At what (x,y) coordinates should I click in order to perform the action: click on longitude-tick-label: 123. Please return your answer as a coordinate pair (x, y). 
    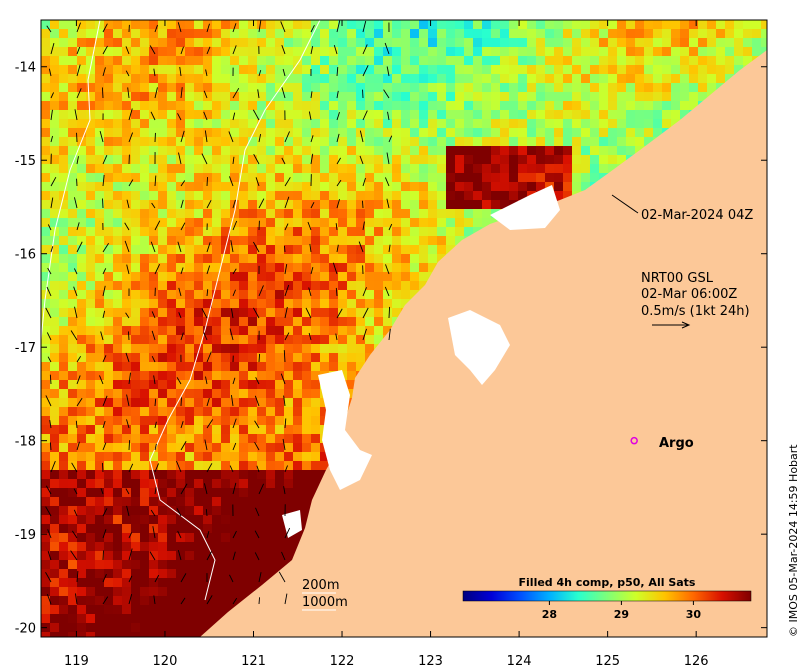
    Looking at the image, I should click on (430, 661).